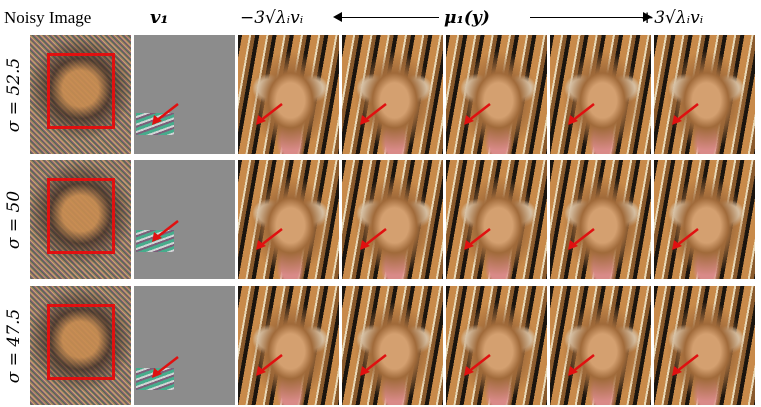 The width and height of the screenshot is (761, 407). I want to click on column-header-mean: μ₁(y), so click(467, 18).